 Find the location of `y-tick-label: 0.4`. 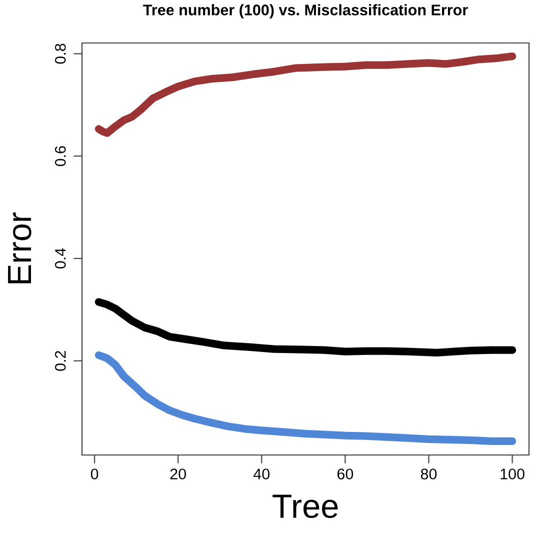

y-tick-label: 0.4 is located at coordinates (60, 258).